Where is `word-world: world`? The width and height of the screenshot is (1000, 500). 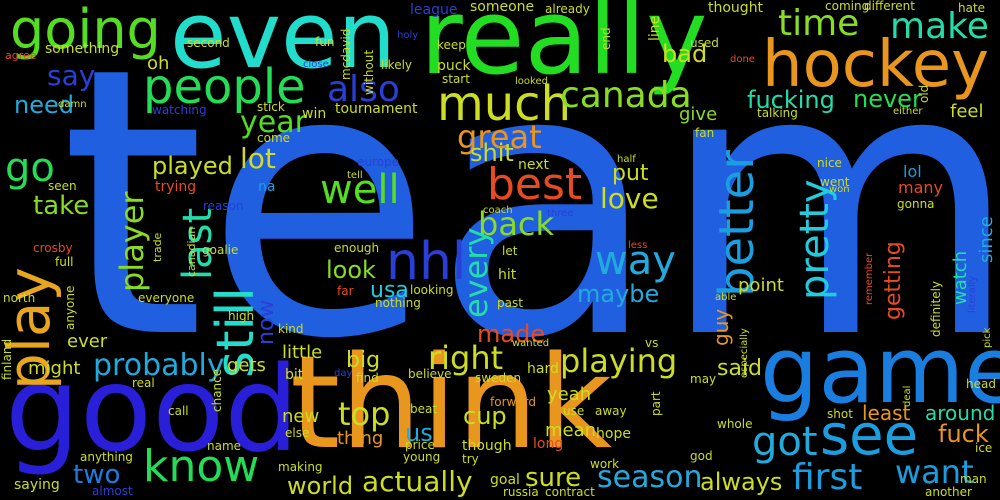 word-world: world is located at coordinates (320, 486).